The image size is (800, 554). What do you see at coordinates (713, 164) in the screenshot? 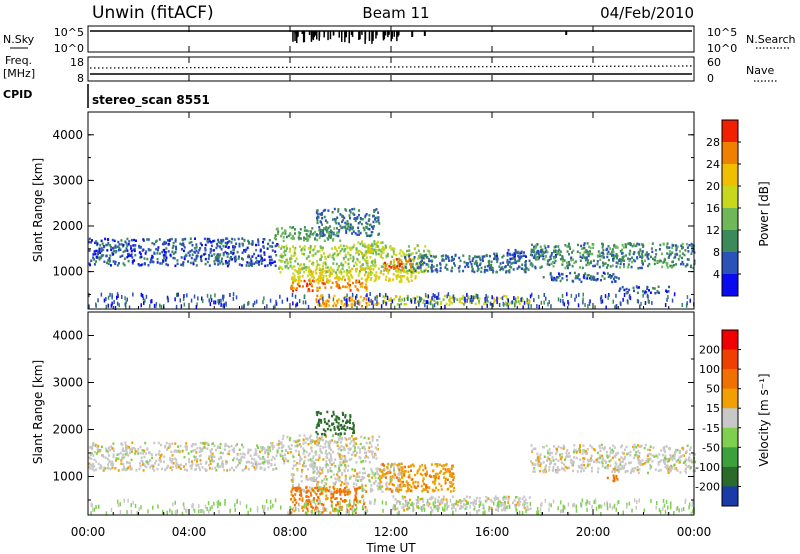
I see `power-colorbar-tick: 24` at bounding box center [713, 164].